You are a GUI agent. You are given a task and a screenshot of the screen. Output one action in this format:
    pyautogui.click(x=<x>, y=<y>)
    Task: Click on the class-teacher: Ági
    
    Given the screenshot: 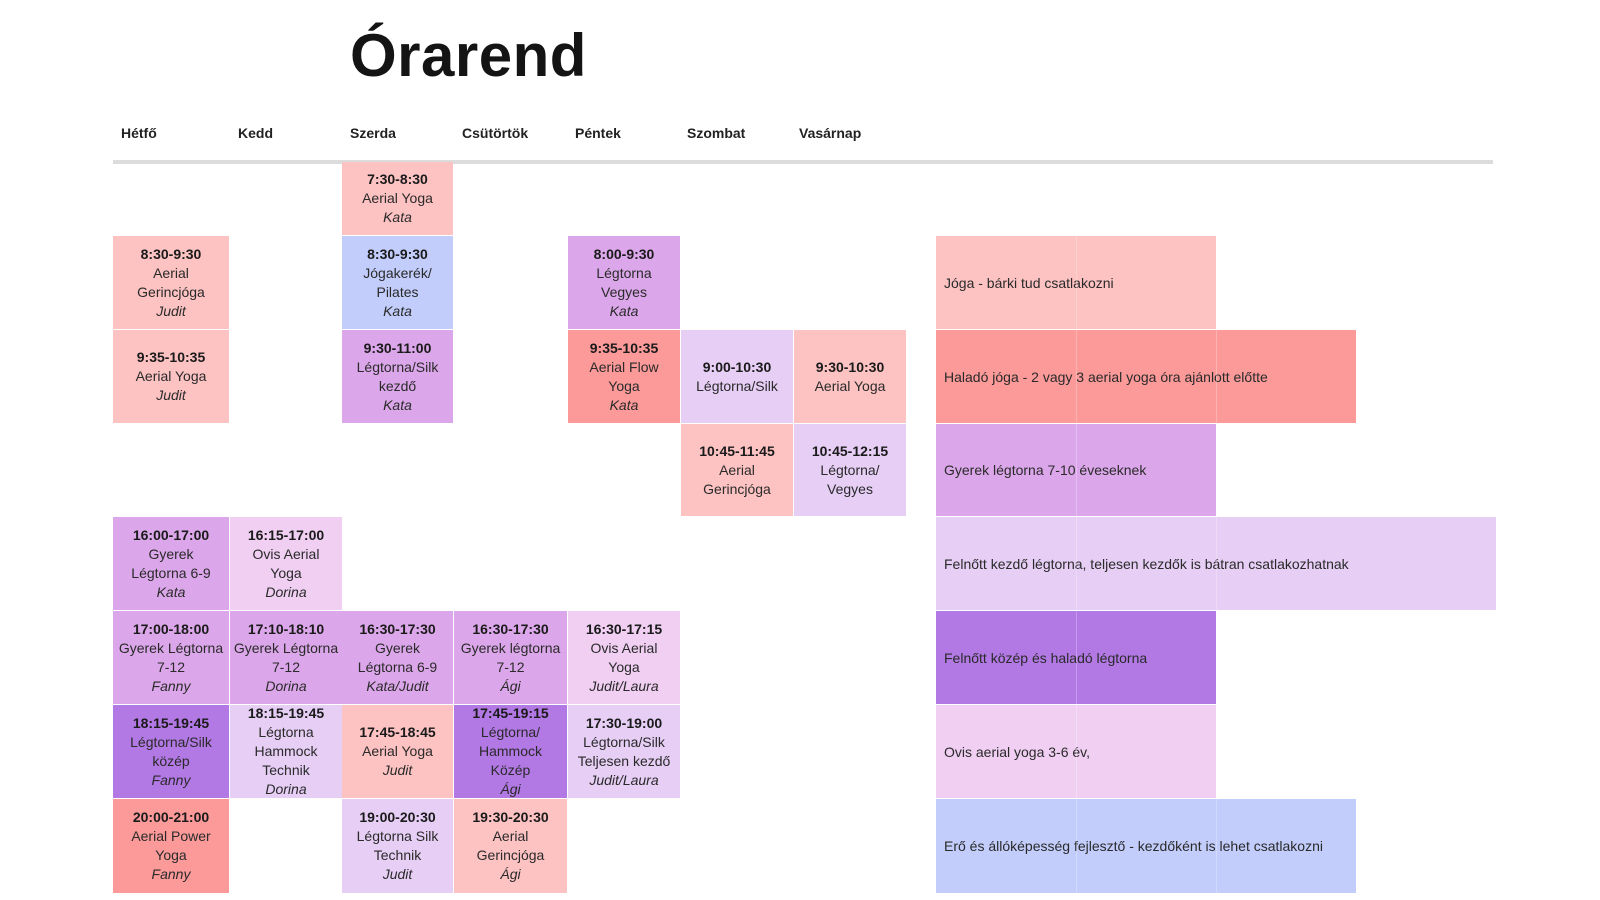 What is the action you would take?
    pyautogui.click(x=510, y=685)
    